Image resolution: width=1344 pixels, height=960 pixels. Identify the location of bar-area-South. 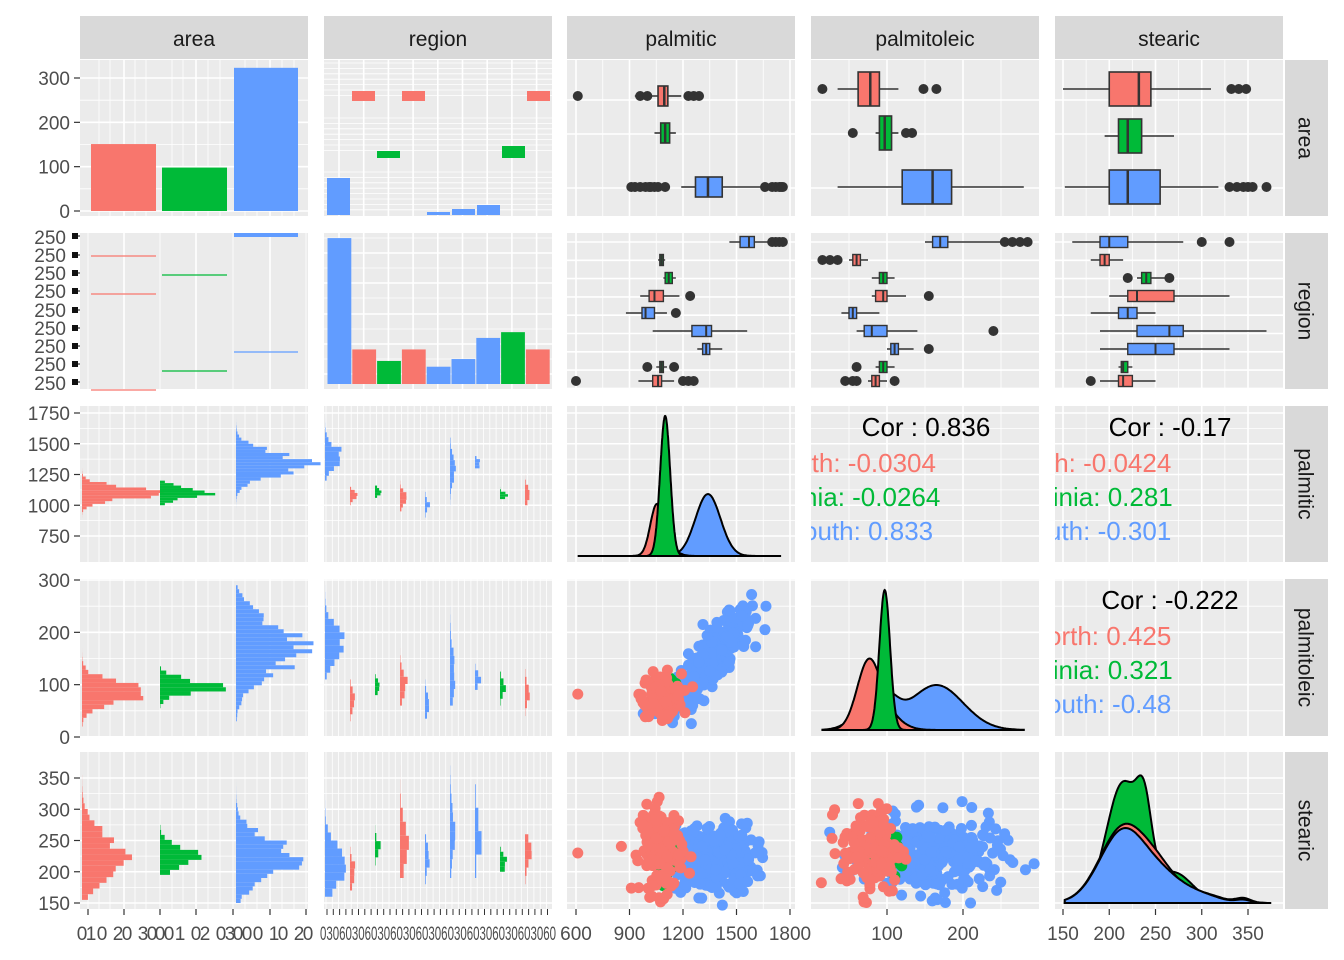
(266, 139).